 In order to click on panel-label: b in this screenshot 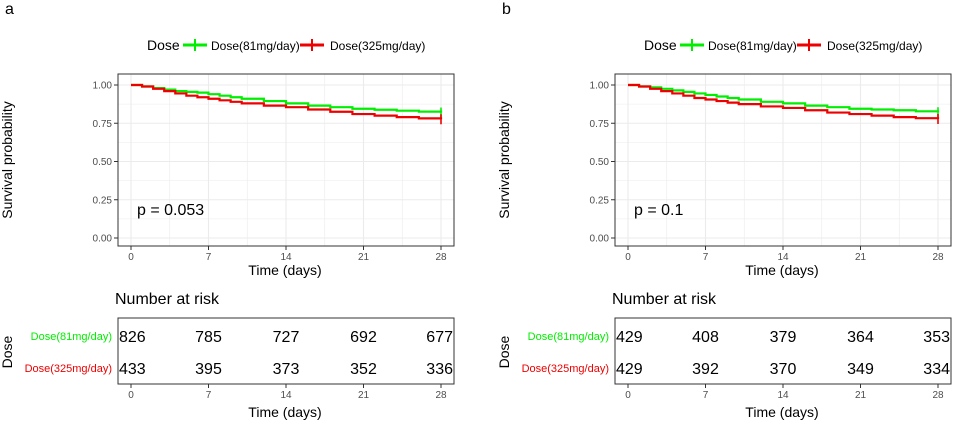, I will do `click(506, 9)`.